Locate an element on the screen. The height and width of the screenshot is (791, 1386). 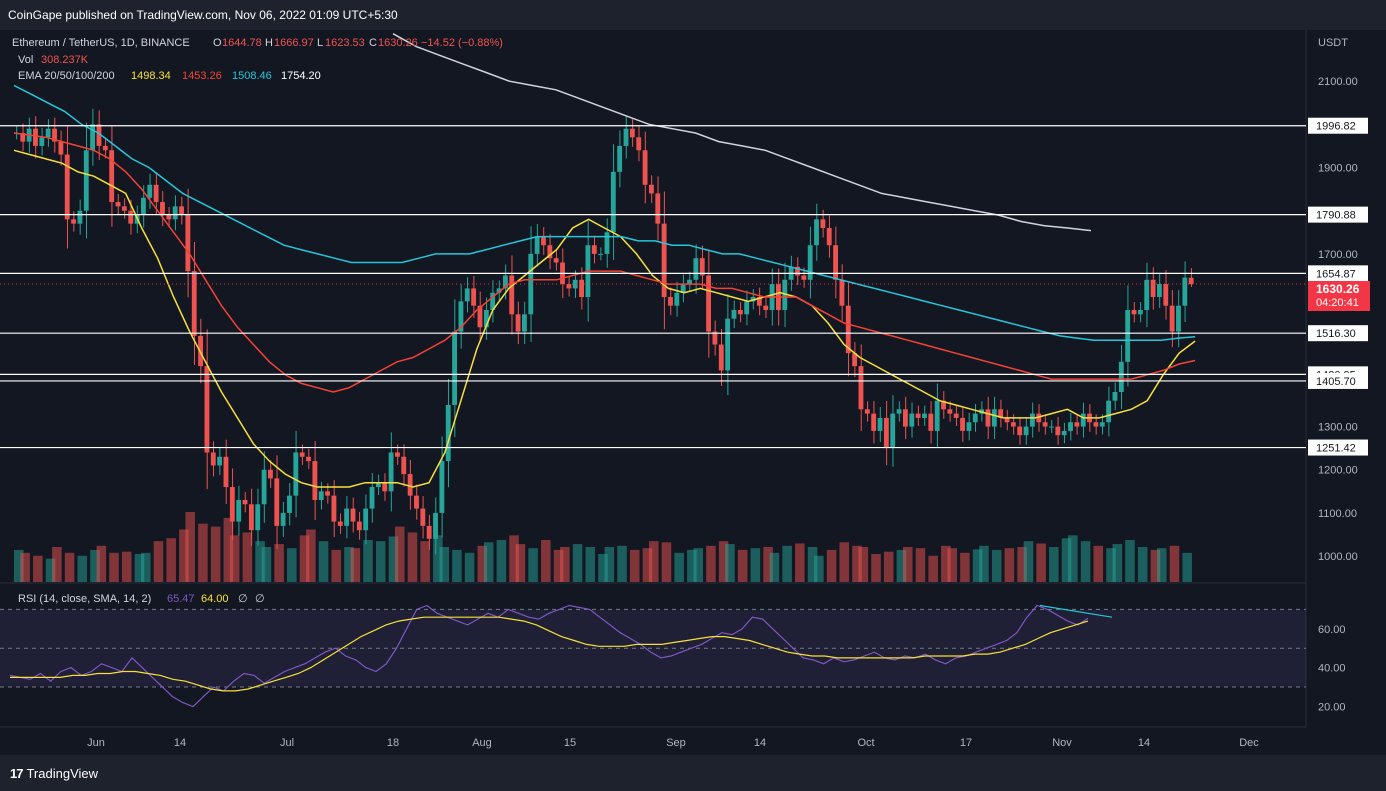
level-label: 1405.70 is located at coordinates (1336, 382).